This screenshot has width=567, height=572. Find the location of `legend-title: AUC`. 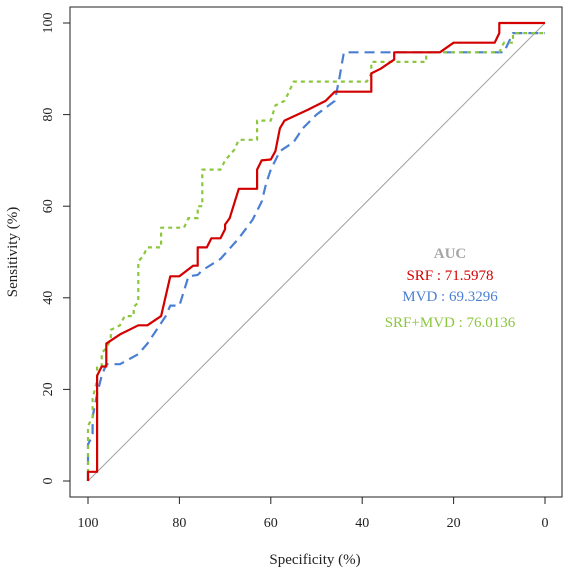

legend-title: AUC is located at coordinates (450, 254).